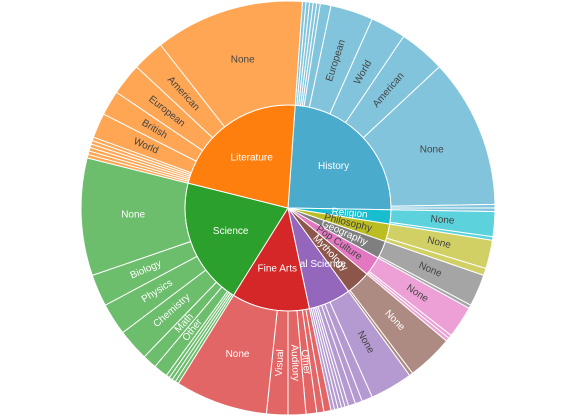 This screenshot has height=417, width=581. Describe the element at coordinates (294, 362) in the screenshot. I see `segment-label: Auditory` at that location.